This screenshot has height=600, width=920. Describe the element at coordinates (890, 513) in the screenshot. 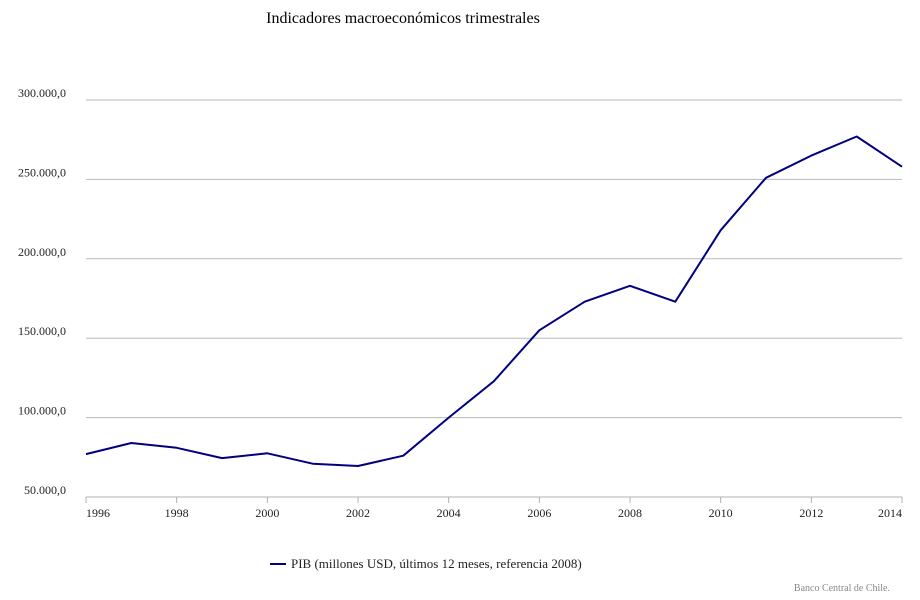

I see `x-tick-label: 2014` at that location.